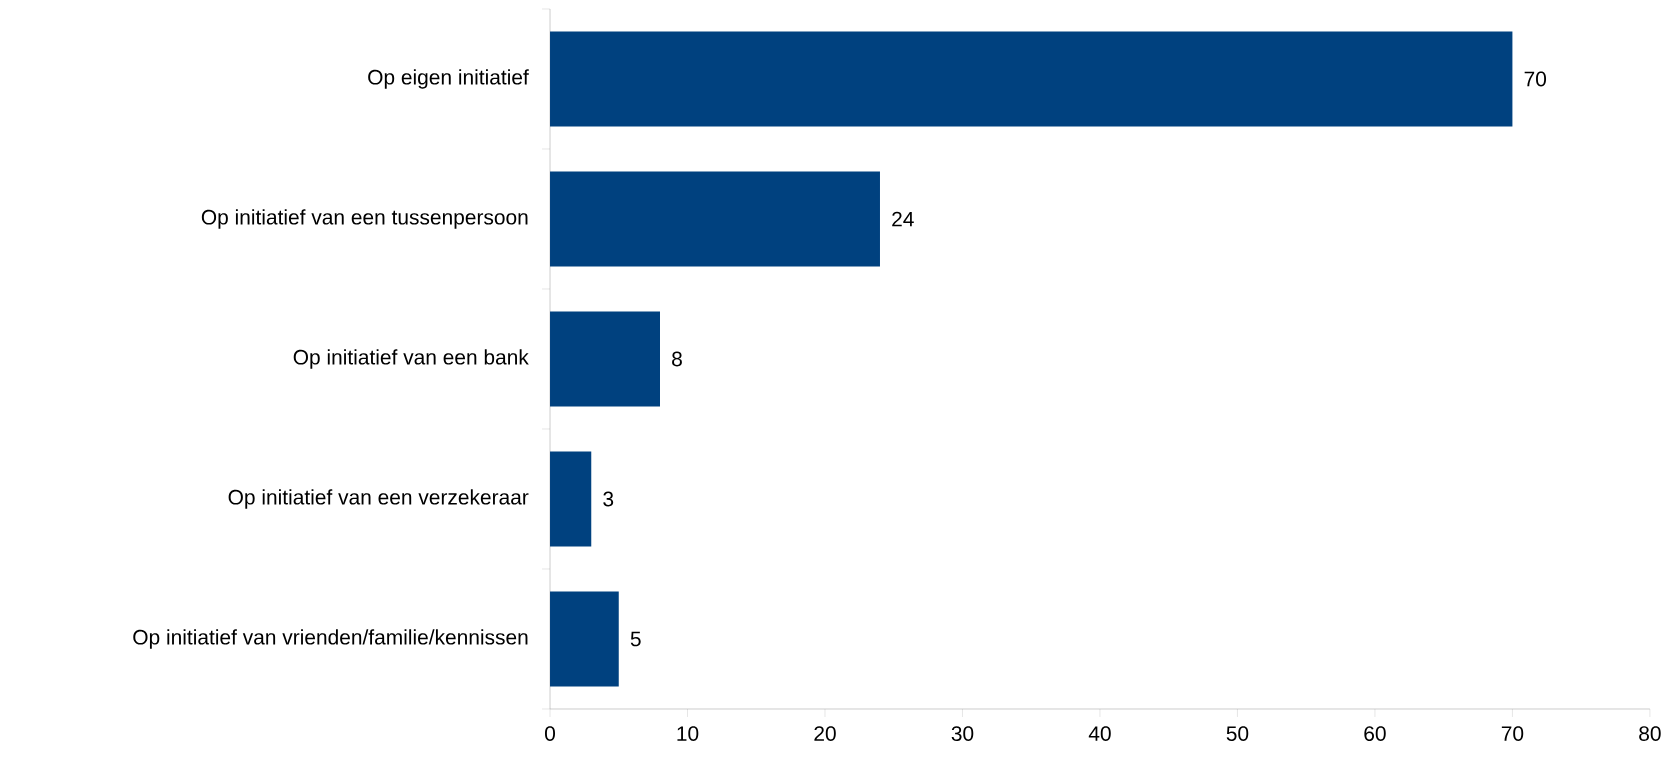 Image resolution: width=1677 pixels, height=757 pixels. I want to click on x-tick-label: 10, so click(688, 733).